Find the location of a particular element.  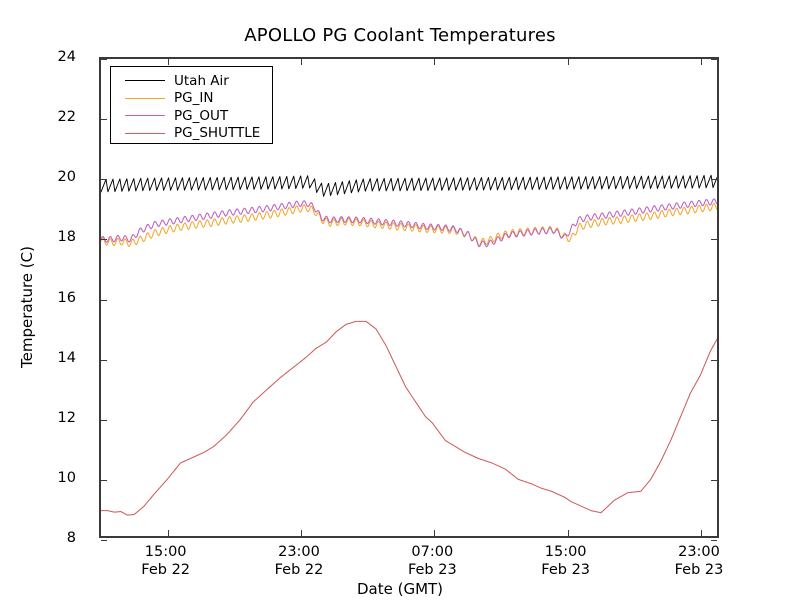

chart-legend: Utah Air PG_IN PG_OUT PG_SHUTTLE is located at coordinates (191, 105).